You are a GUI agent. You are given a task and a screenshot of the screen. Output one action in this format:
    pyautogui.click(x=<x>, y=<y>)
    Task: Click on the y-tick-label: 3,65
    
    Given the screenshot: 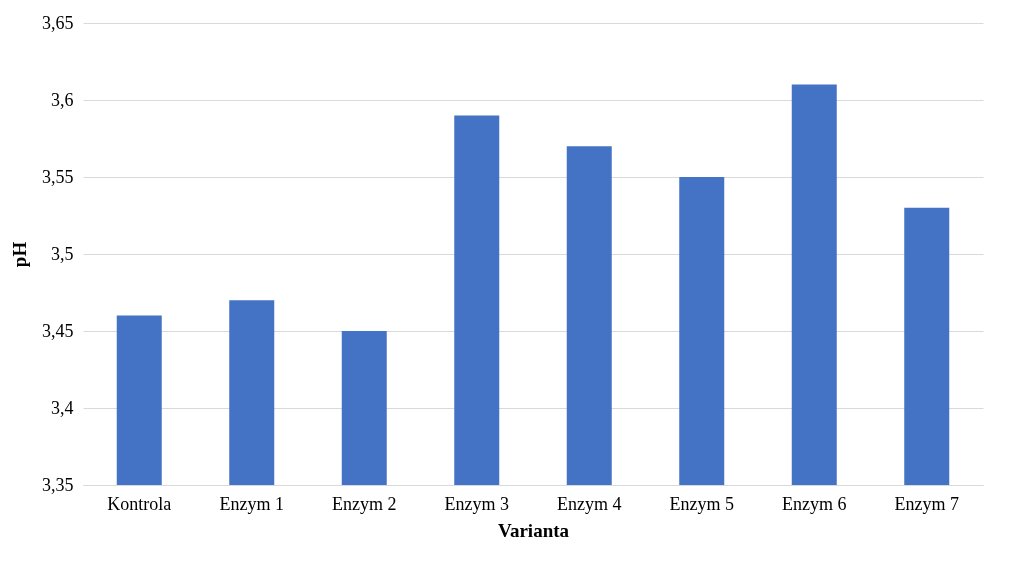 What is the action you would take?
    pyautogui.click(x=58, y=22)
    